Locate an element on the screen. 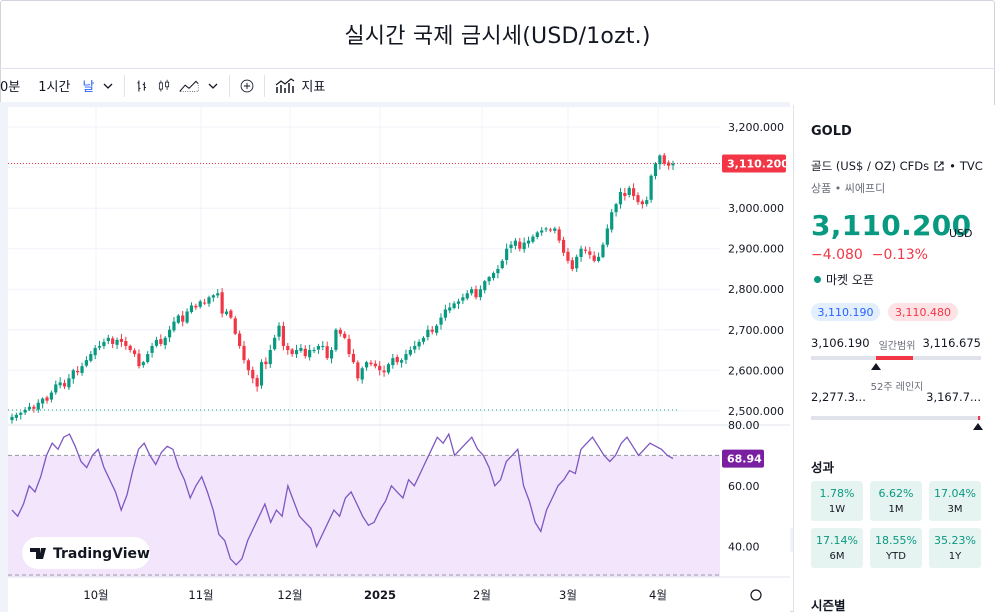 This screenshot has width=995, height=616. performance-period: 1Y is located at coordinates (955, 556).